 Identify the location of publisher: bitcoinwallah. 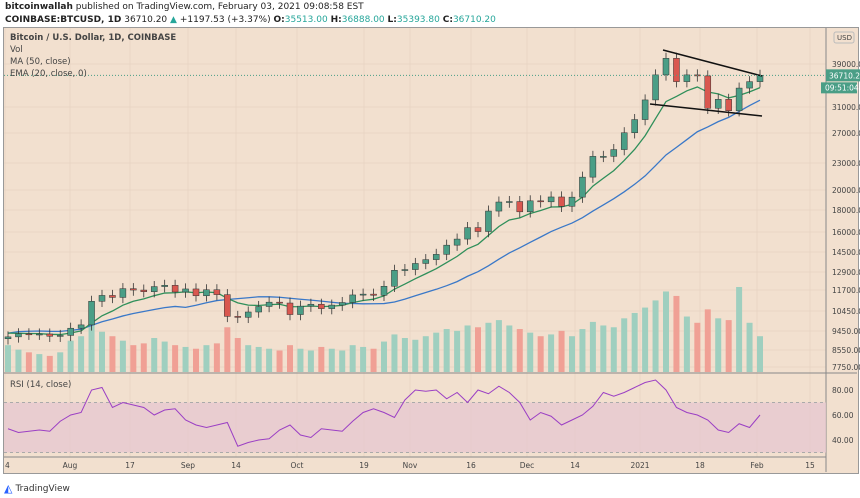
(39, 7).